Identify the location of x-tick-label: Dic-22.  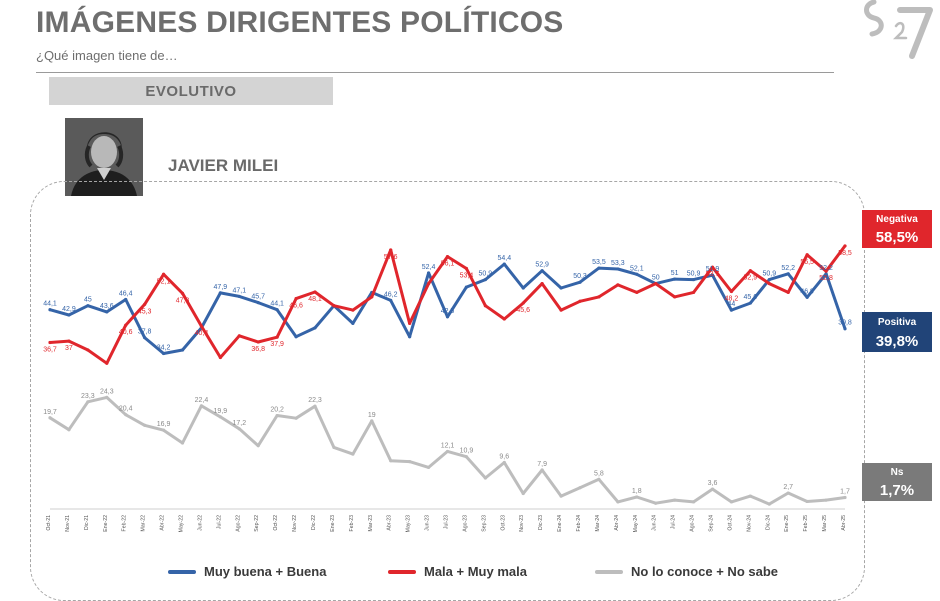
(314, 522).